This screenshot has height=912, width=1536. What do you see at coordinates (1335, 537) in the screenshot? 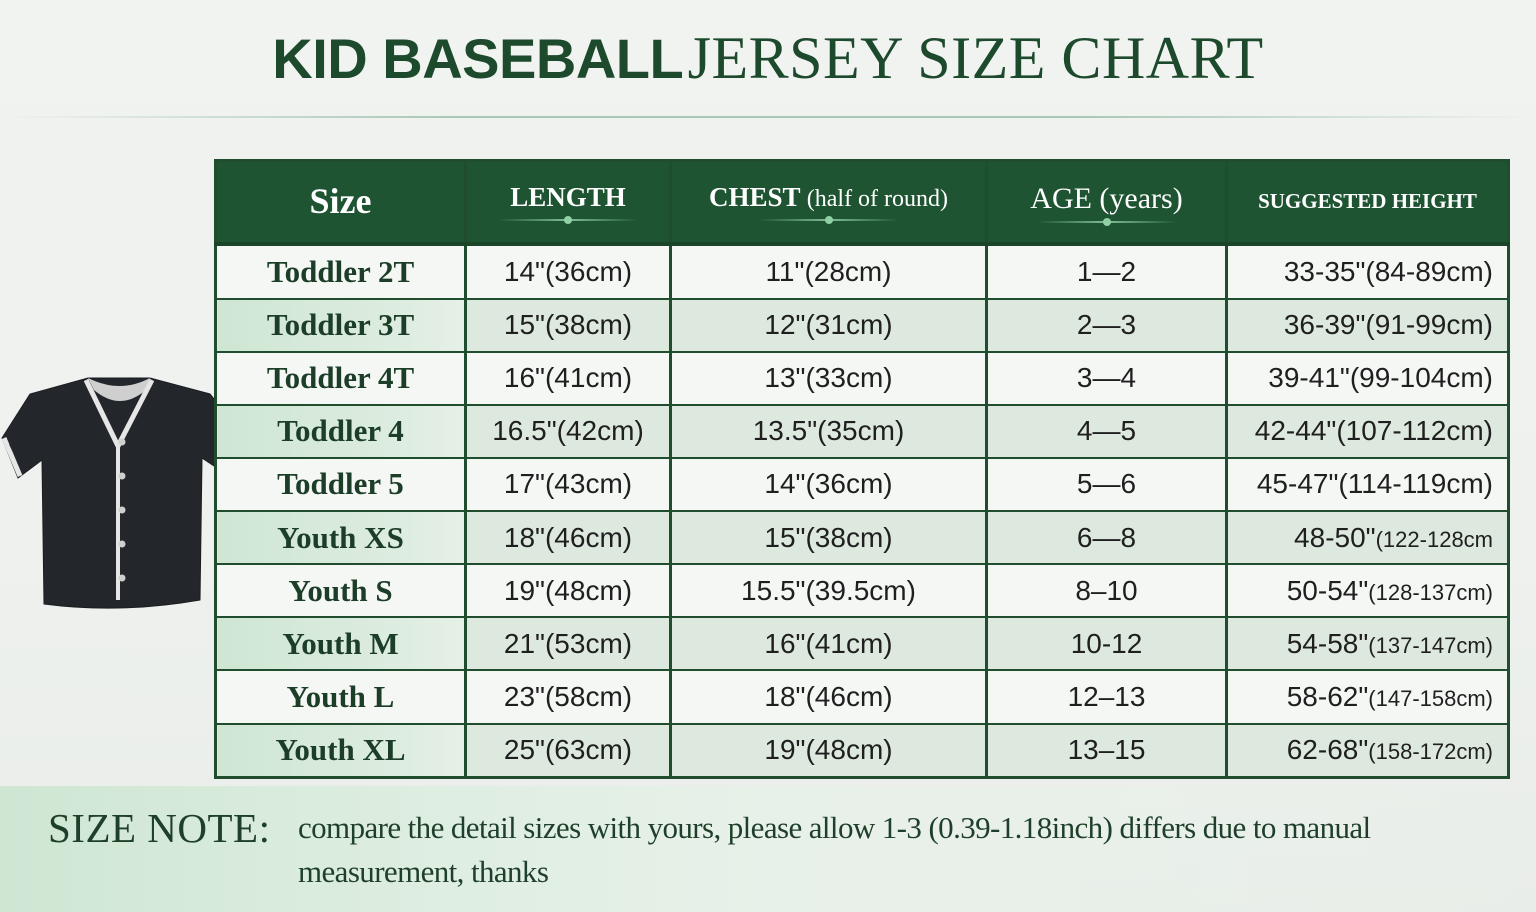
I see `cell-height-main: 48-50"` at bounding box center [1335, 537].